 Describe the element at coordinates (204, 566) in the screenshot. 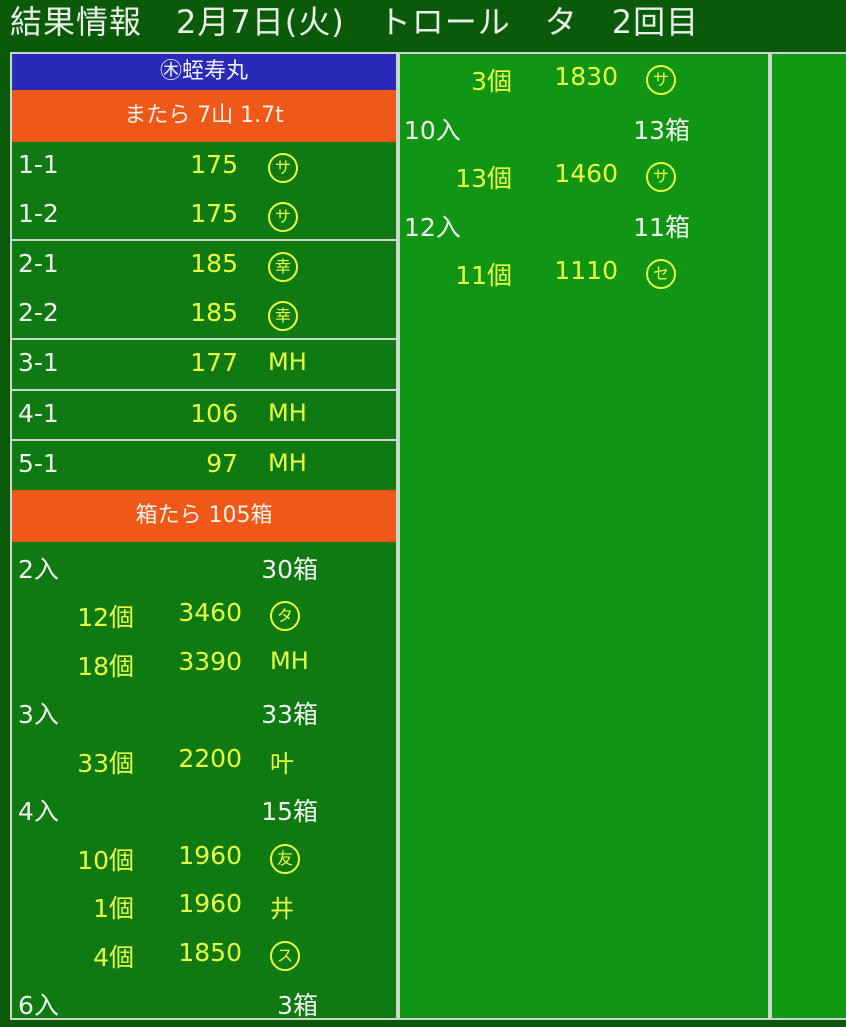

I see `group-row: 2入 30箱` at that location.